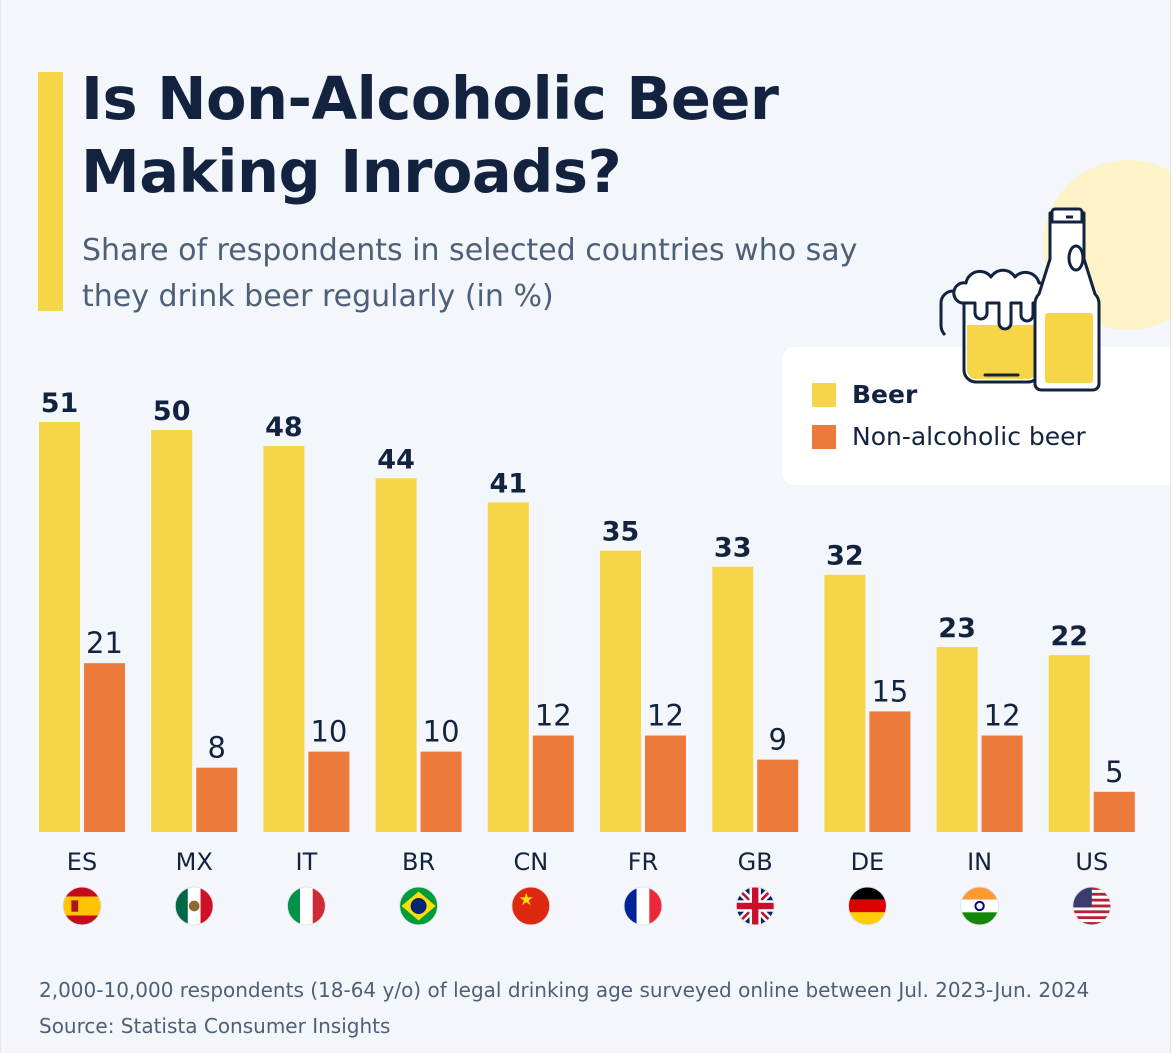 This screenshot has width=1176, height=1053. I want to click on bar-non-alcoholic-cn, so click(553, 783).